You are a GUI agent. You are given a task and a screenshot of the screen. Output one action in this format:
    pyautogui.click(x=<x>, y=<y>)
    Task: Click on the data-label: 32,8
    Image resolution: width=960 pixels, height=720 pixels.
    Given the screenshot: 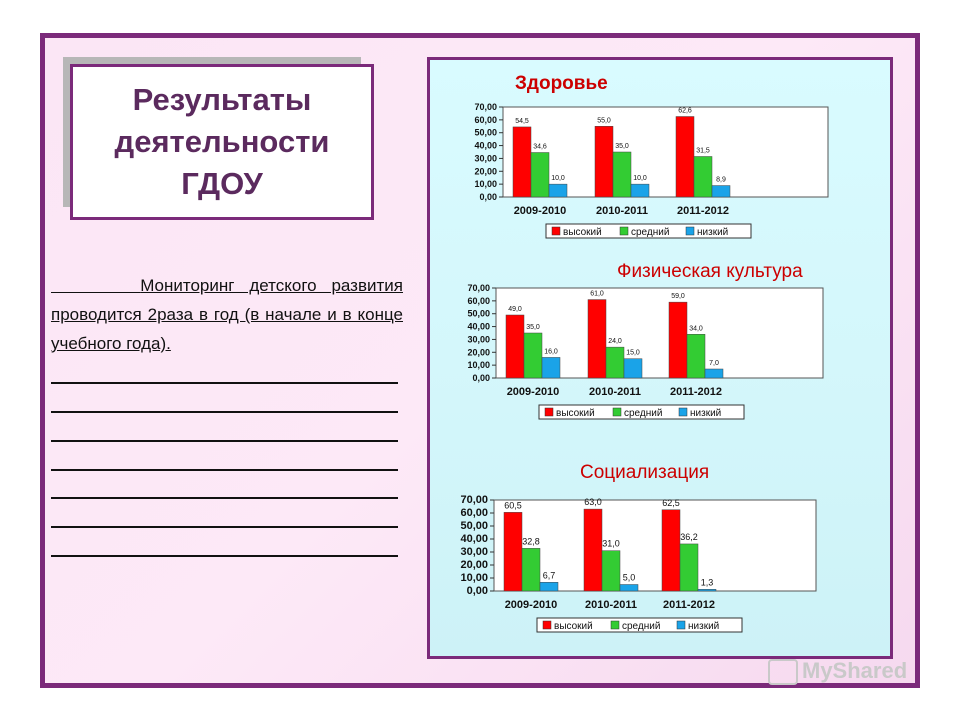 What is the action you would take?
    pyautogui.click(x=531, y=541)
    